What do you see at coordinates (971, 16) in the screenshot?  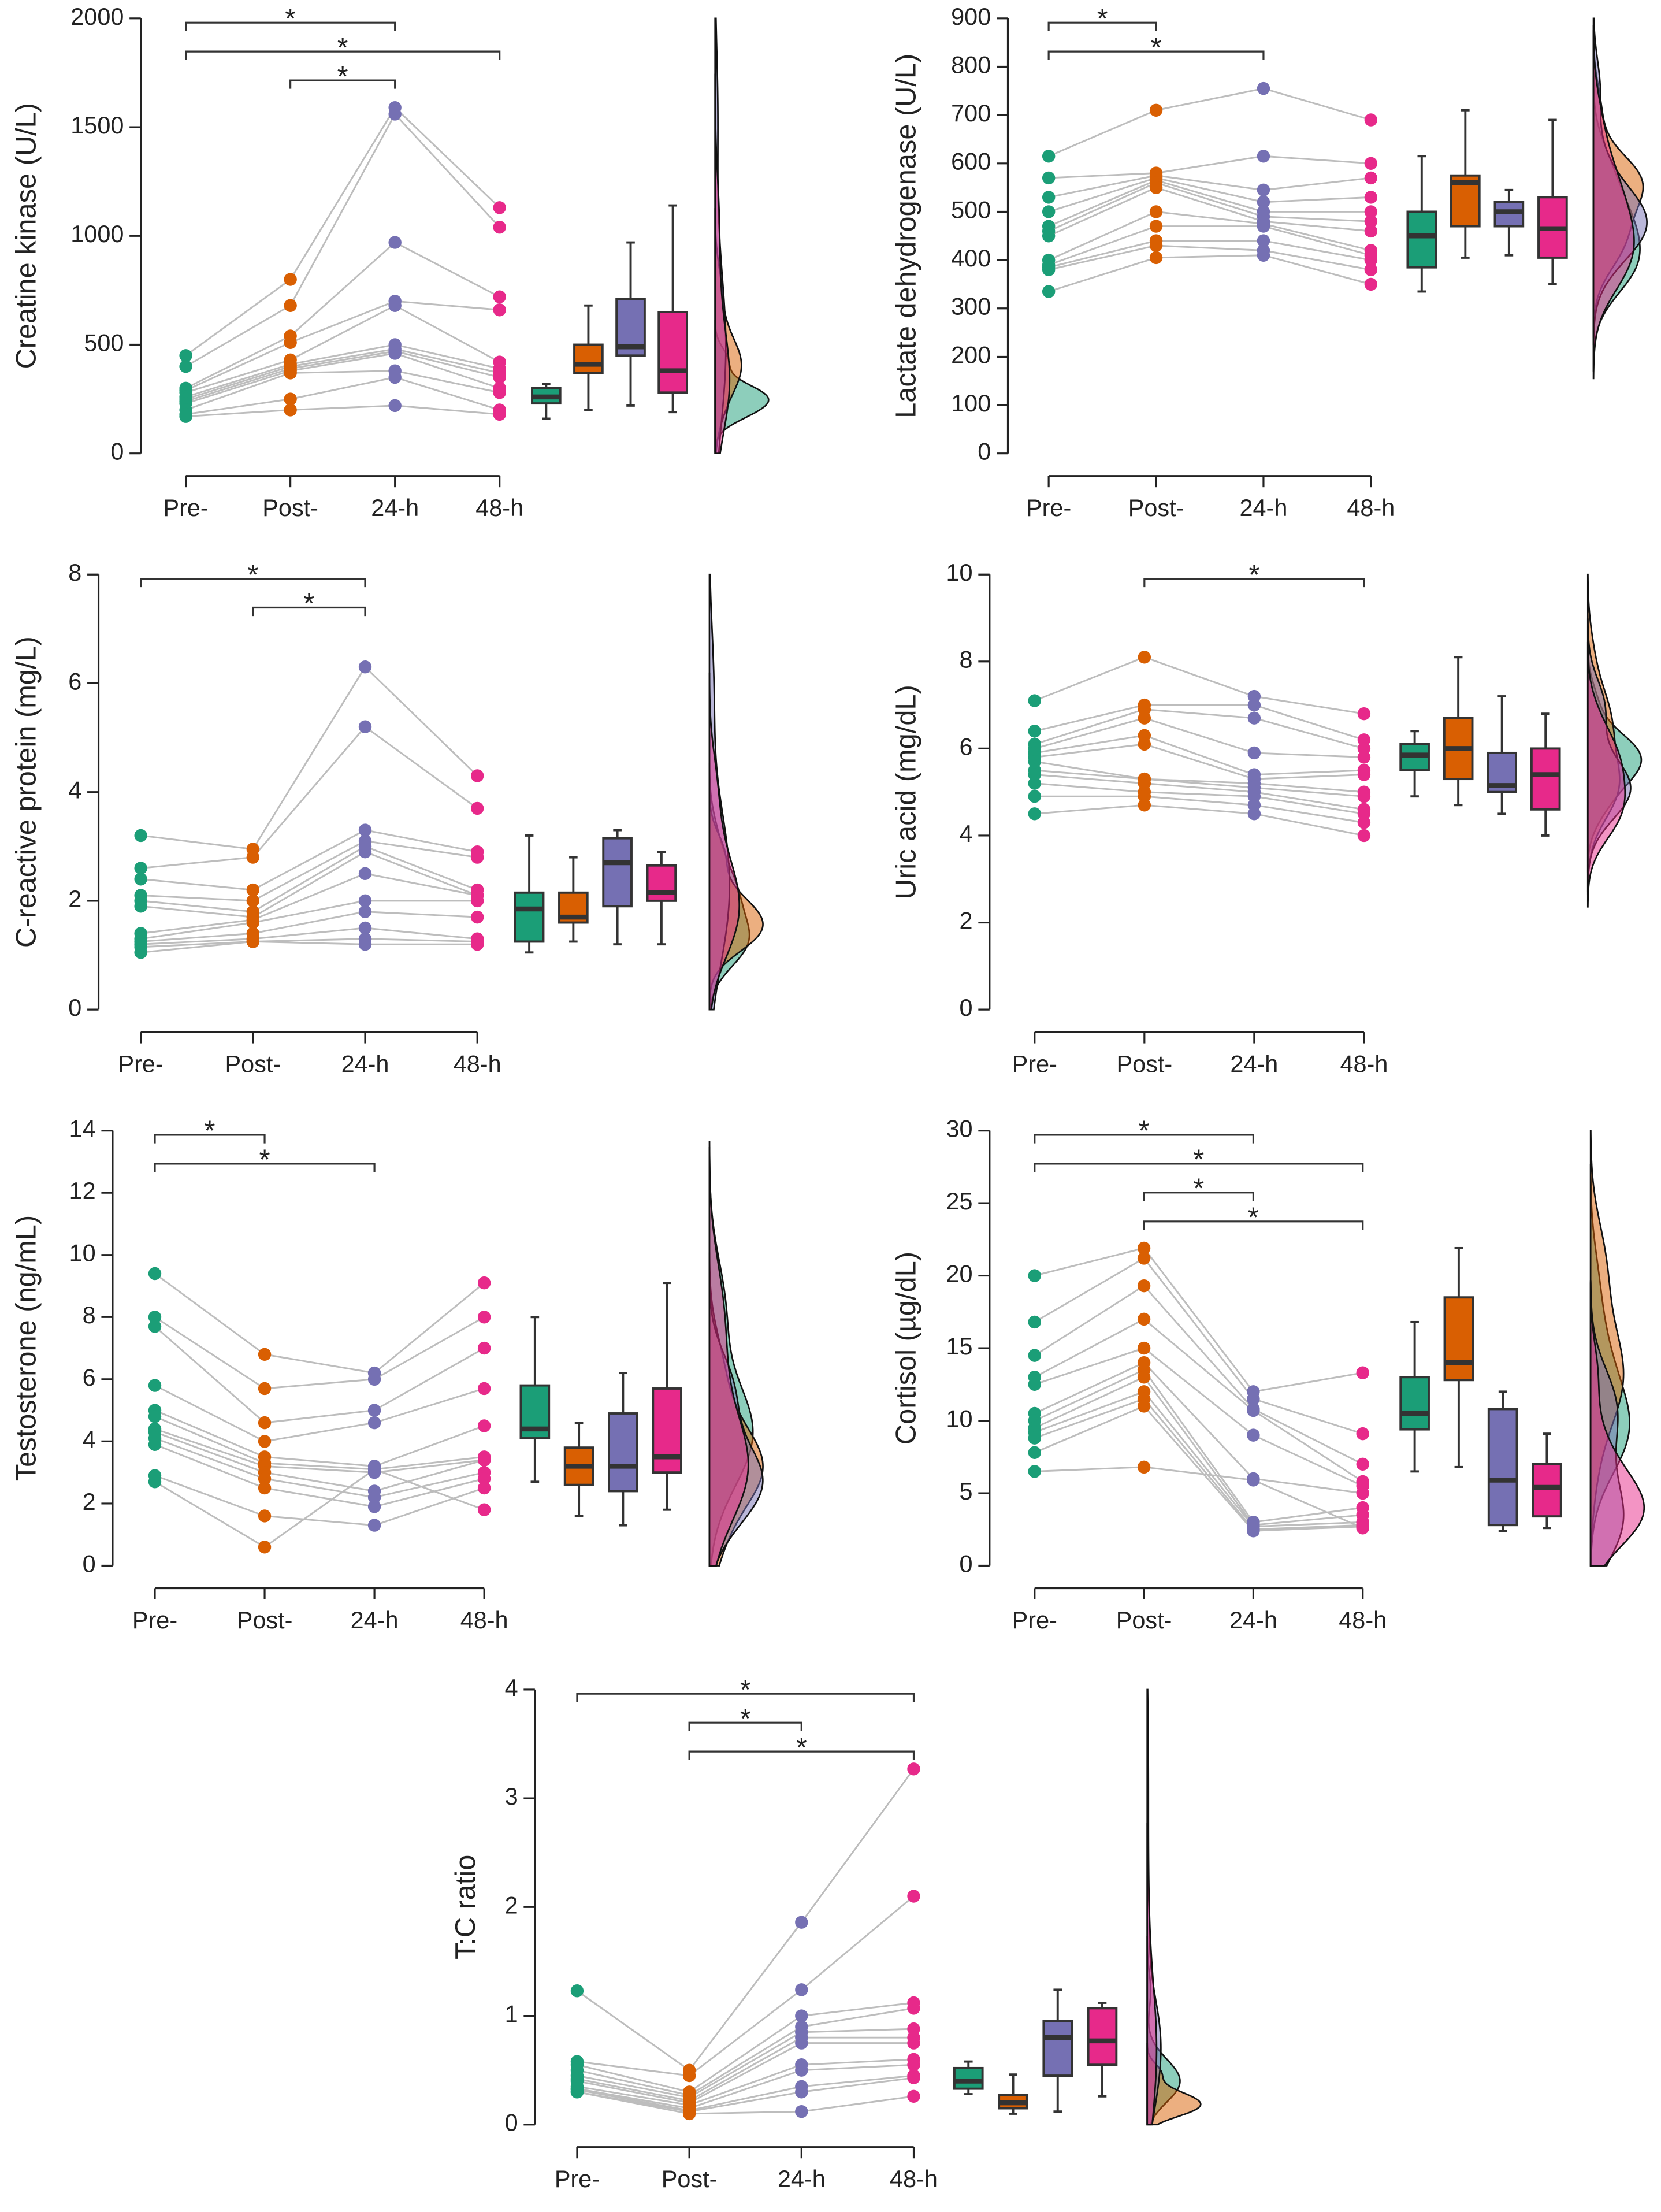 I see `y-tick-label: 900` at bounding box center [971, 16].